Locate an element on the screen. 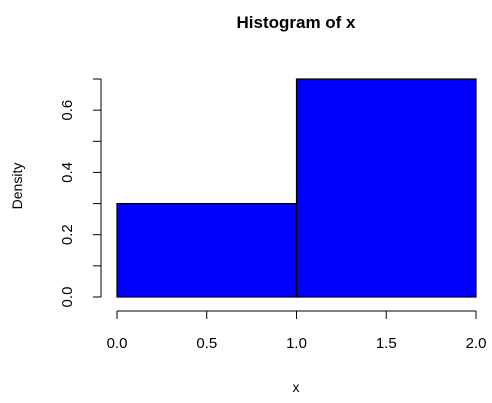 This screenshot has height=403, width=492. x-tick-label: 0.5 is located at coordinates (206, 343).